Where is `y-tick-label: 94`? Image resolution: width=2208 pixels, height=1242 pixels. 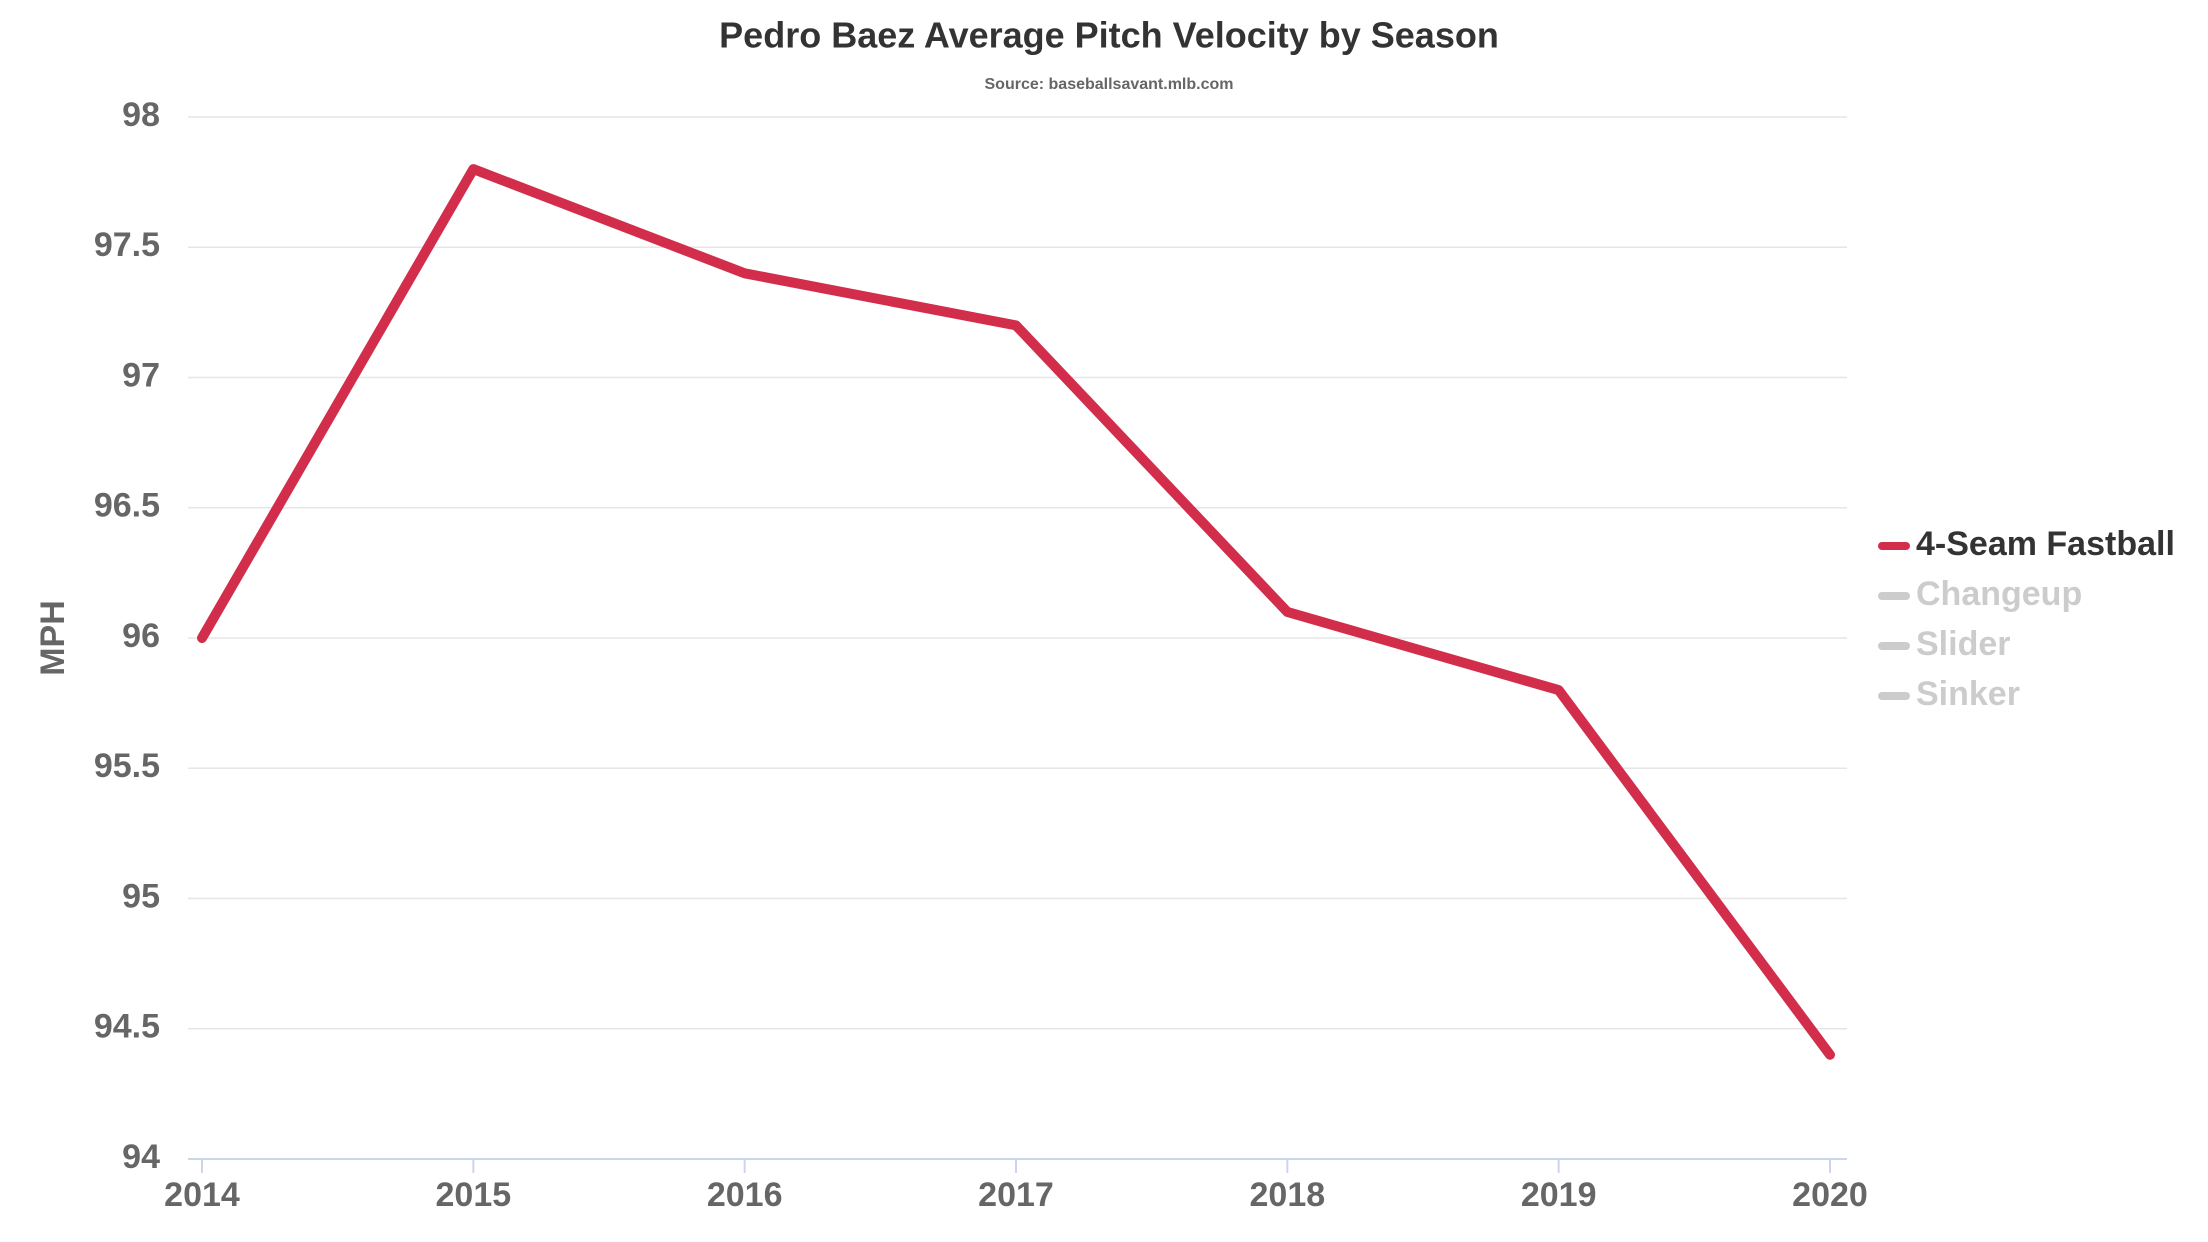 y-tick-label: 94 is located at coordinates (141, 1157).